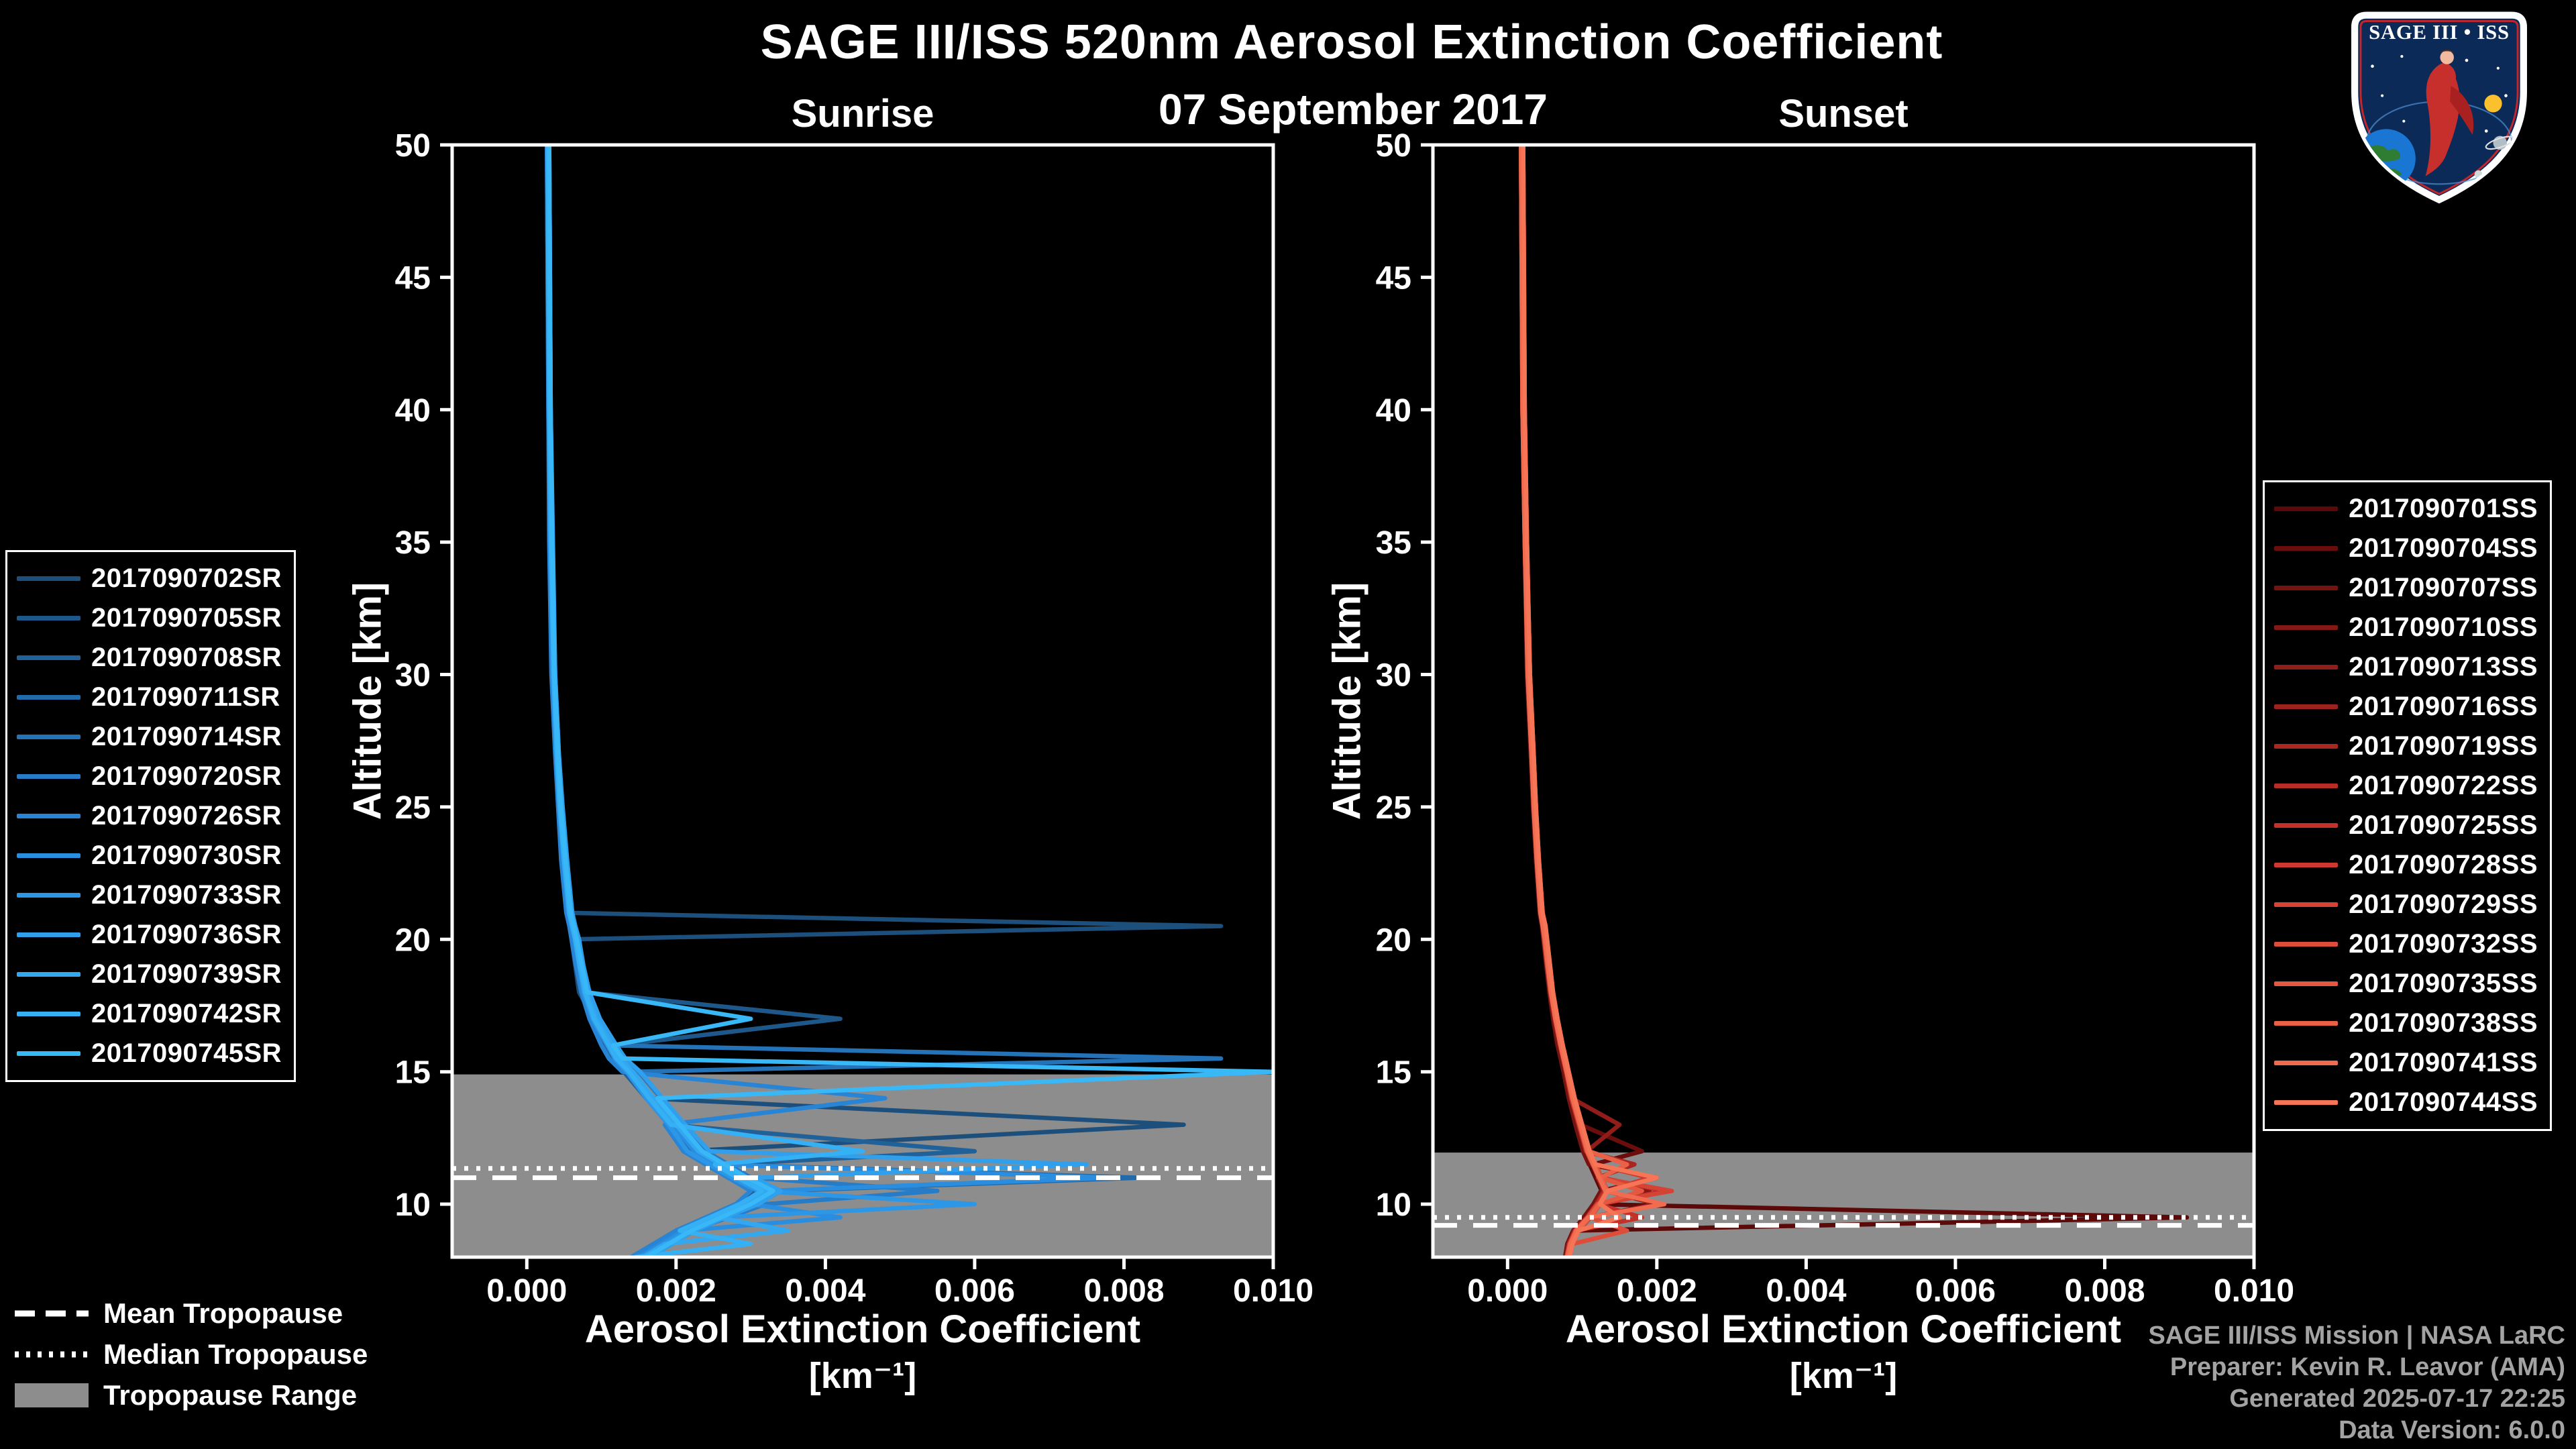 The height and width of the screenshot is (1449, 2576). I want to click on dotted-line-swatch, so click(52, 1354).